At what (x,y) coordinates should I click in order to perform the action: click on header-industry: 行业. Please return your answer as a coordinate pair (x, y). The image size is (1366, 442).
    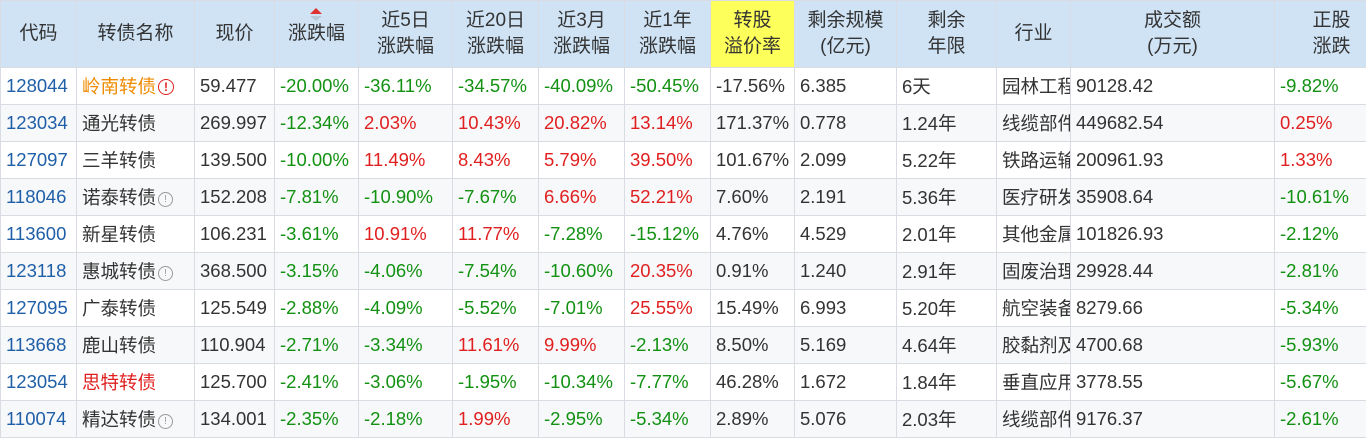
    Looking at the image, I should click on (1033, 34).